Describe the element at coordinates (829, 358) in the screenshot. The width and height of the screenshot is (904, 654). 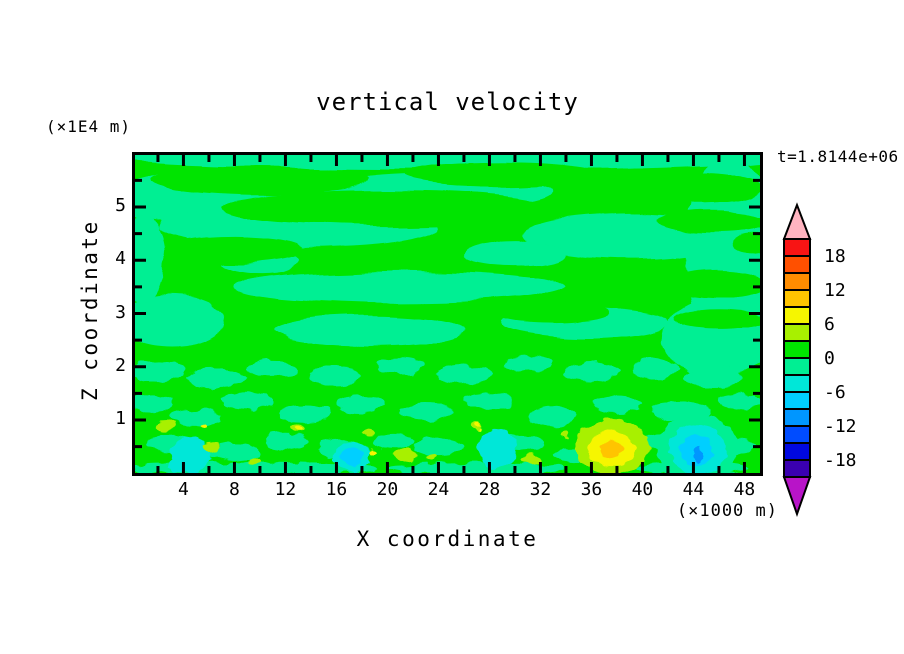
I see `colorbar-label: 0` at that location.